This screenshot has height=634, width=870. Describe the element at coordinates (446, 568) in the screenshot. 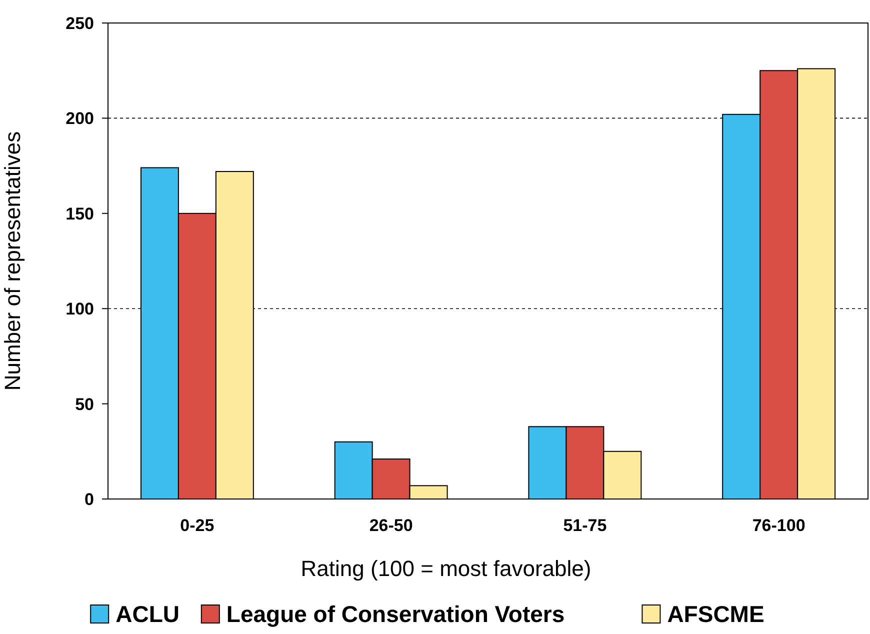

I see `x-axis-title: Rating (100 = most favorable)` at that location.